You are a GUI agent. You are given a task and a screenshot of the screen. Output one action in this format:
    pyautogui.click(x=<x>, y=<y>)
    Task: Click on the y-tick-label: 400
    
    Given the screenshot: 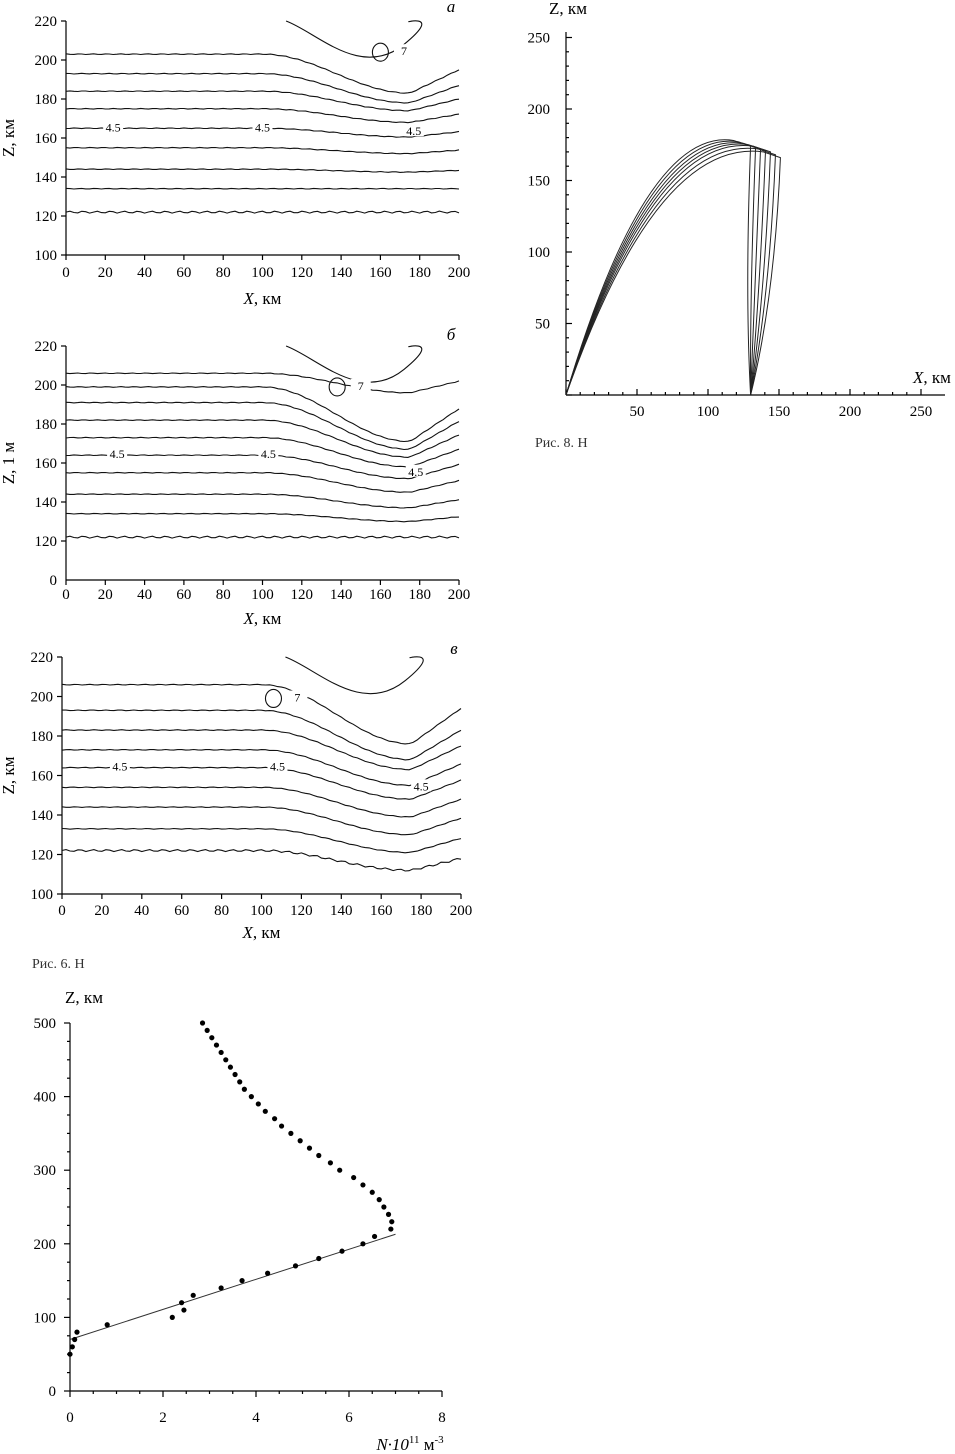 What is the action you would take?
    pyautogui.click(x=45, y=1098)
    